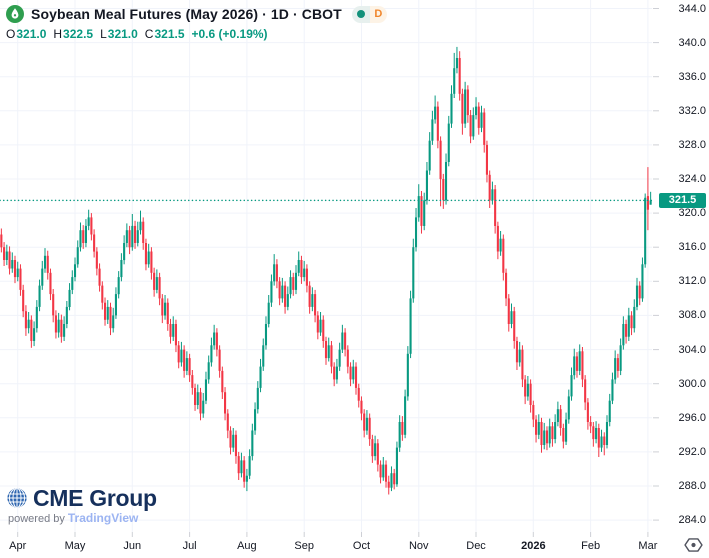 This screenshot has width=709, height=558. What do you see at coordinates (533, 546) in the screenshot?
I see `time-axis-label: 2026` at bounding box center [533, 546].